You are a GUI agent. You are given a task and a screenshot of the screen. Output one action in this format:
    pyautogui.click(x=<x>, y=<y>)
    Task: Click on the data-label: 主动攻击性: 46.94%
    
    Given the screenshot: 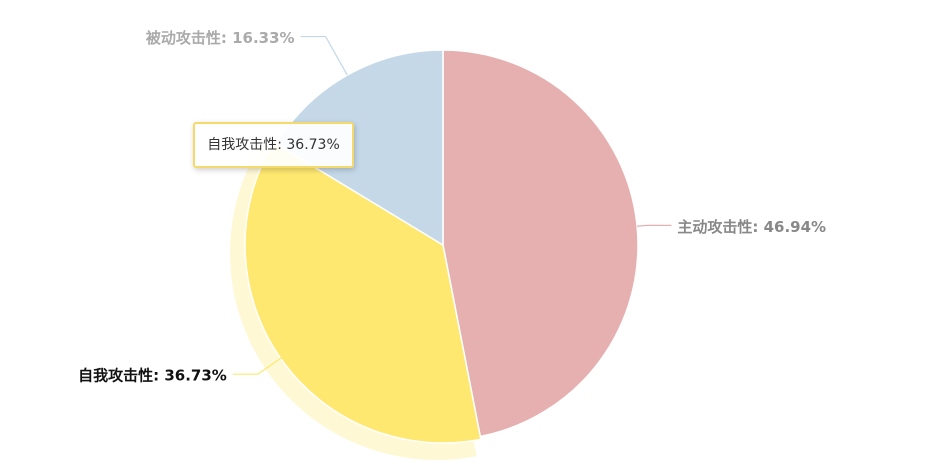 What is the action you would take?
    pyautogui.click(x=751, y=227)
    